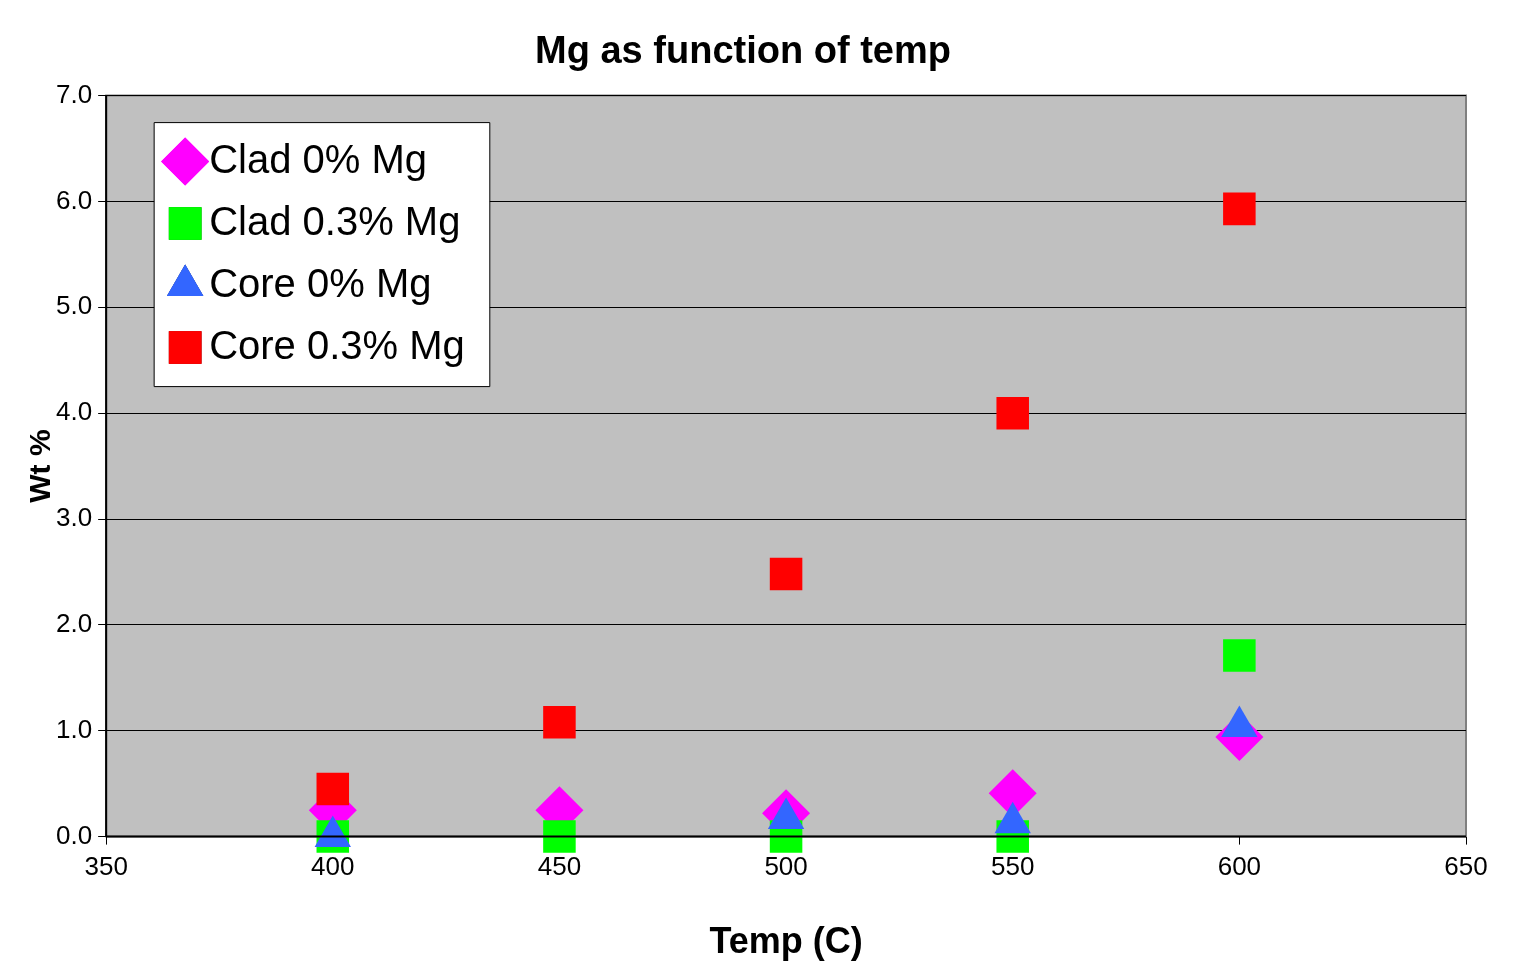 The width and height of the screenshot is (1514, 975). What do you see at coordinates (559, 866) in the screenshot?
I see `x-tick-label: 450` at bounding box center [559, 866].